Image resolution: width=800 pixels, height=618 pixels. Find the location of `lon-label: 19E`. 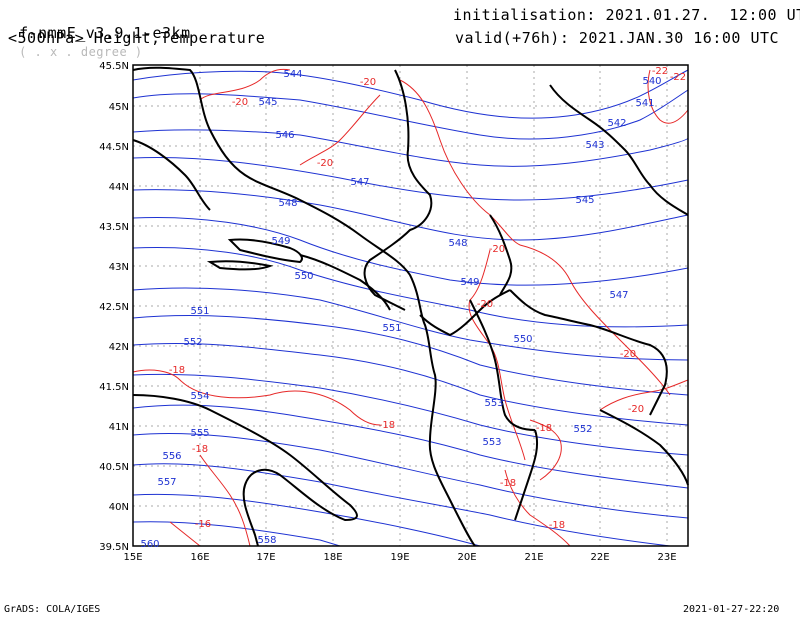

lon-label: 19E is located at coordinates (399, 557).